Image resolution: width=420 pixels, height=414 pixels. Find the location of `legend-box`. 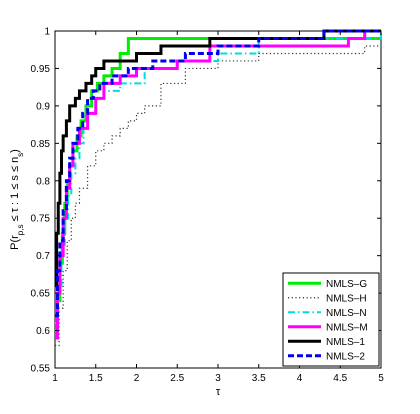

legend-box is located at coordinates (331, 319).